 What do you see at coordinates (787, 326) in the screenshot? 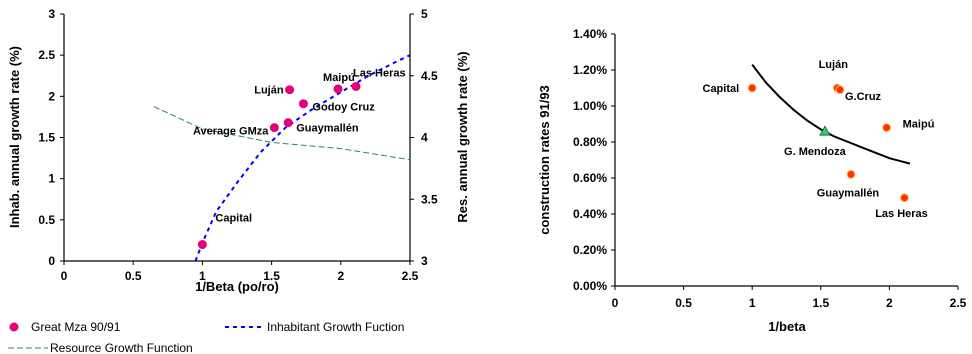
I see `right-chart-x-axis-label: 1/beta` at bounding box center [787, 326].